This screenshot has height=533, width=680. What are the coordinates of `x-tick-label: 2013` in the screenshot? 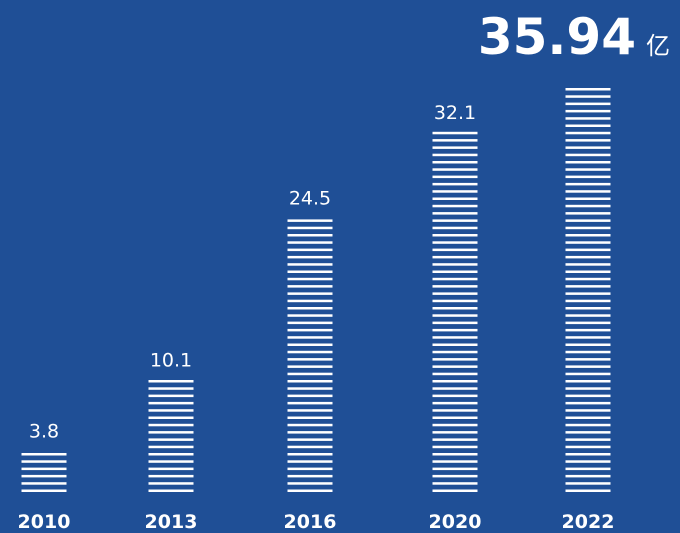 It's located at (171, 522).